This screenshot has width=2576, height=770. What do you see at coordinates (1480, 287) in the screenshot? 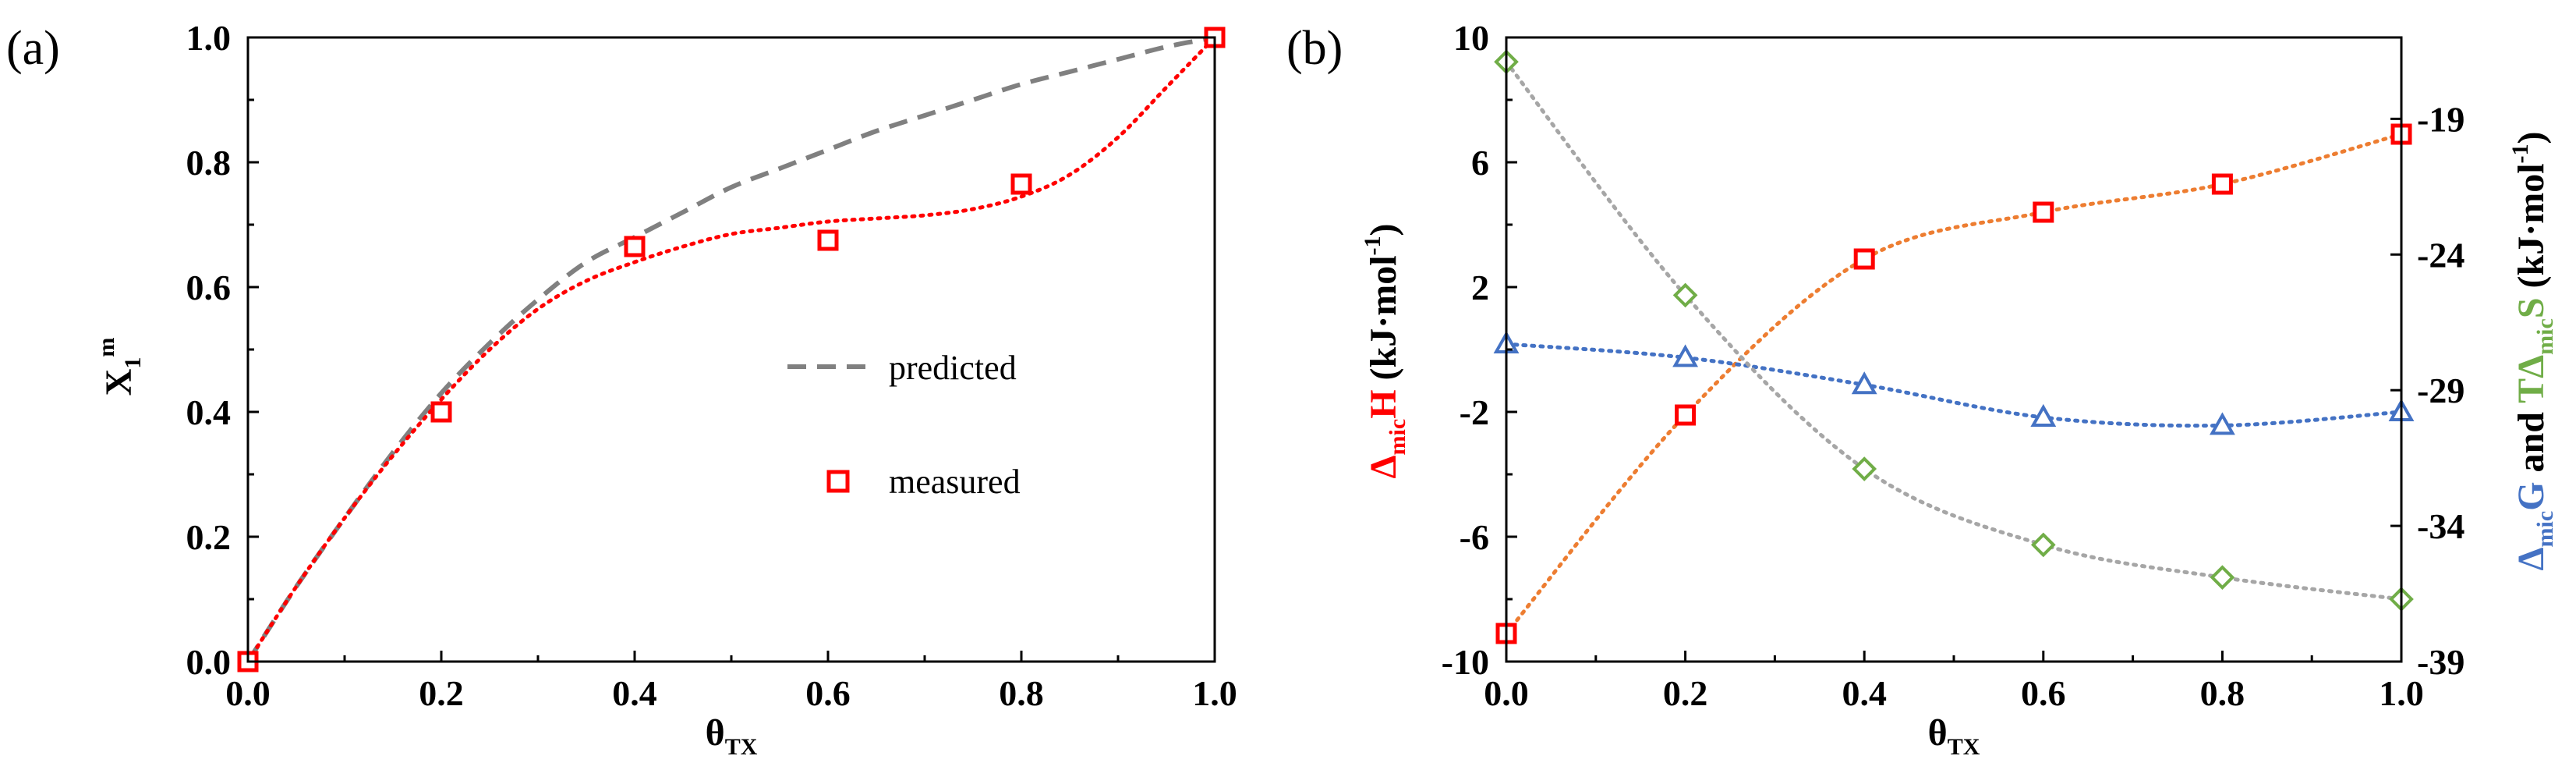
I see `left-y-tick-label: 2` at bounding box center [1480, 287].